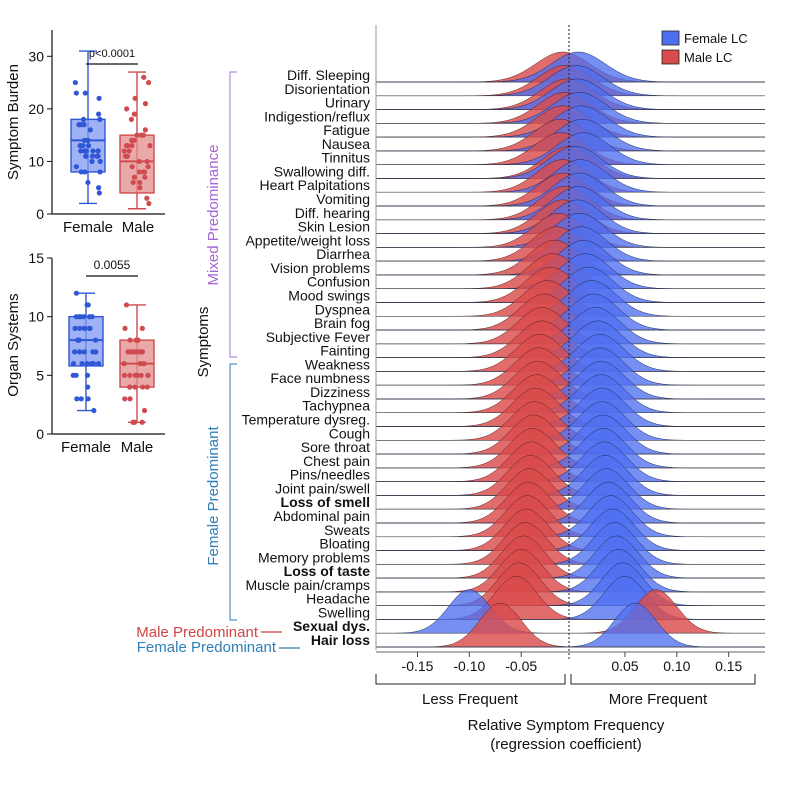 This screenshot has height=800, width=800. I want to click on symptom-label: Sexual dys., so click(331, 626).